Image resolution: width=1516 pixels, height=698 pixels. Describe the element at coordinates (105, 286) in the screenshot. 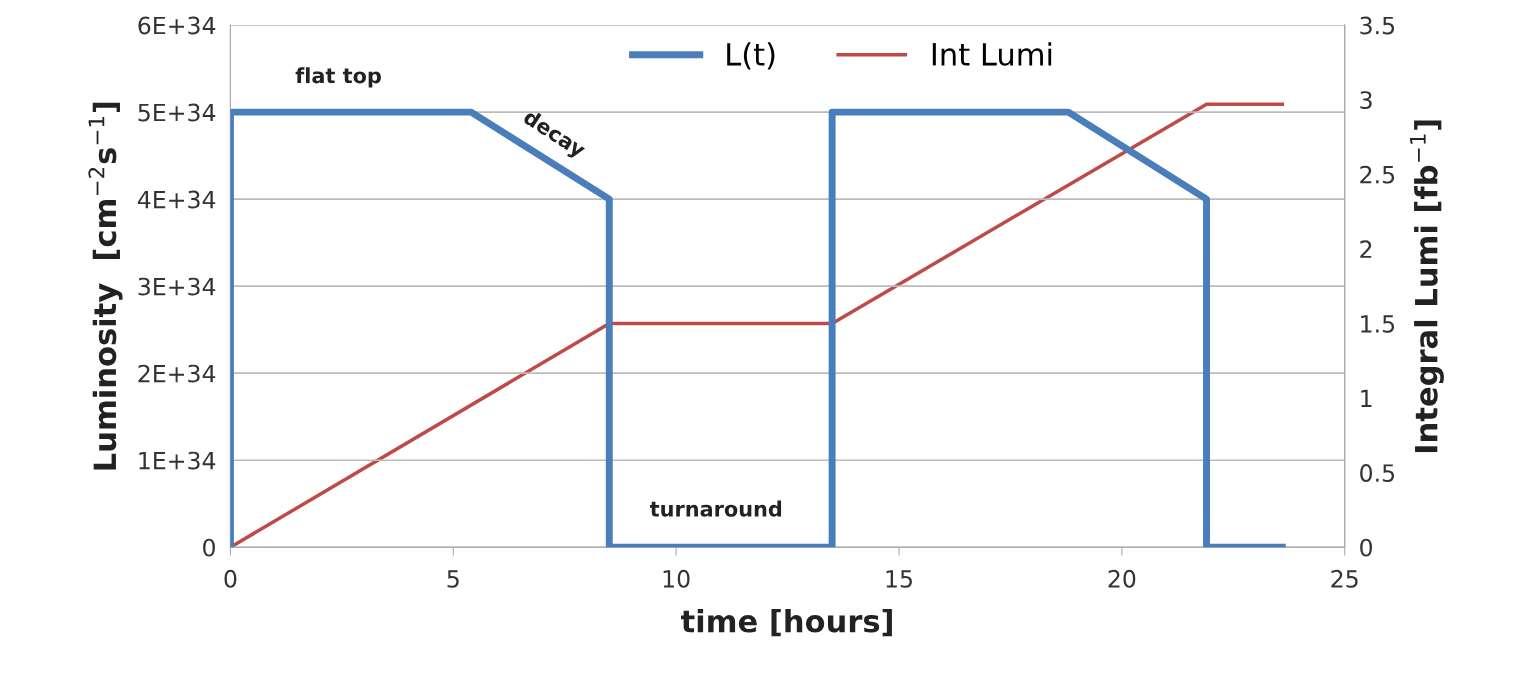

I see `y-axis-title: Luminosity [cm$^{−2}$s$^{−1}$]` at that location.